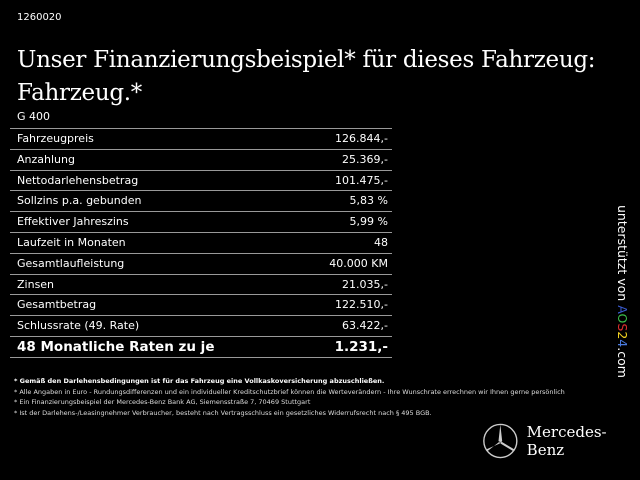  Describe the element at coordinates (55, 138) in the screenshot. I see `row-label: Fahrzeugpreis` at that location.